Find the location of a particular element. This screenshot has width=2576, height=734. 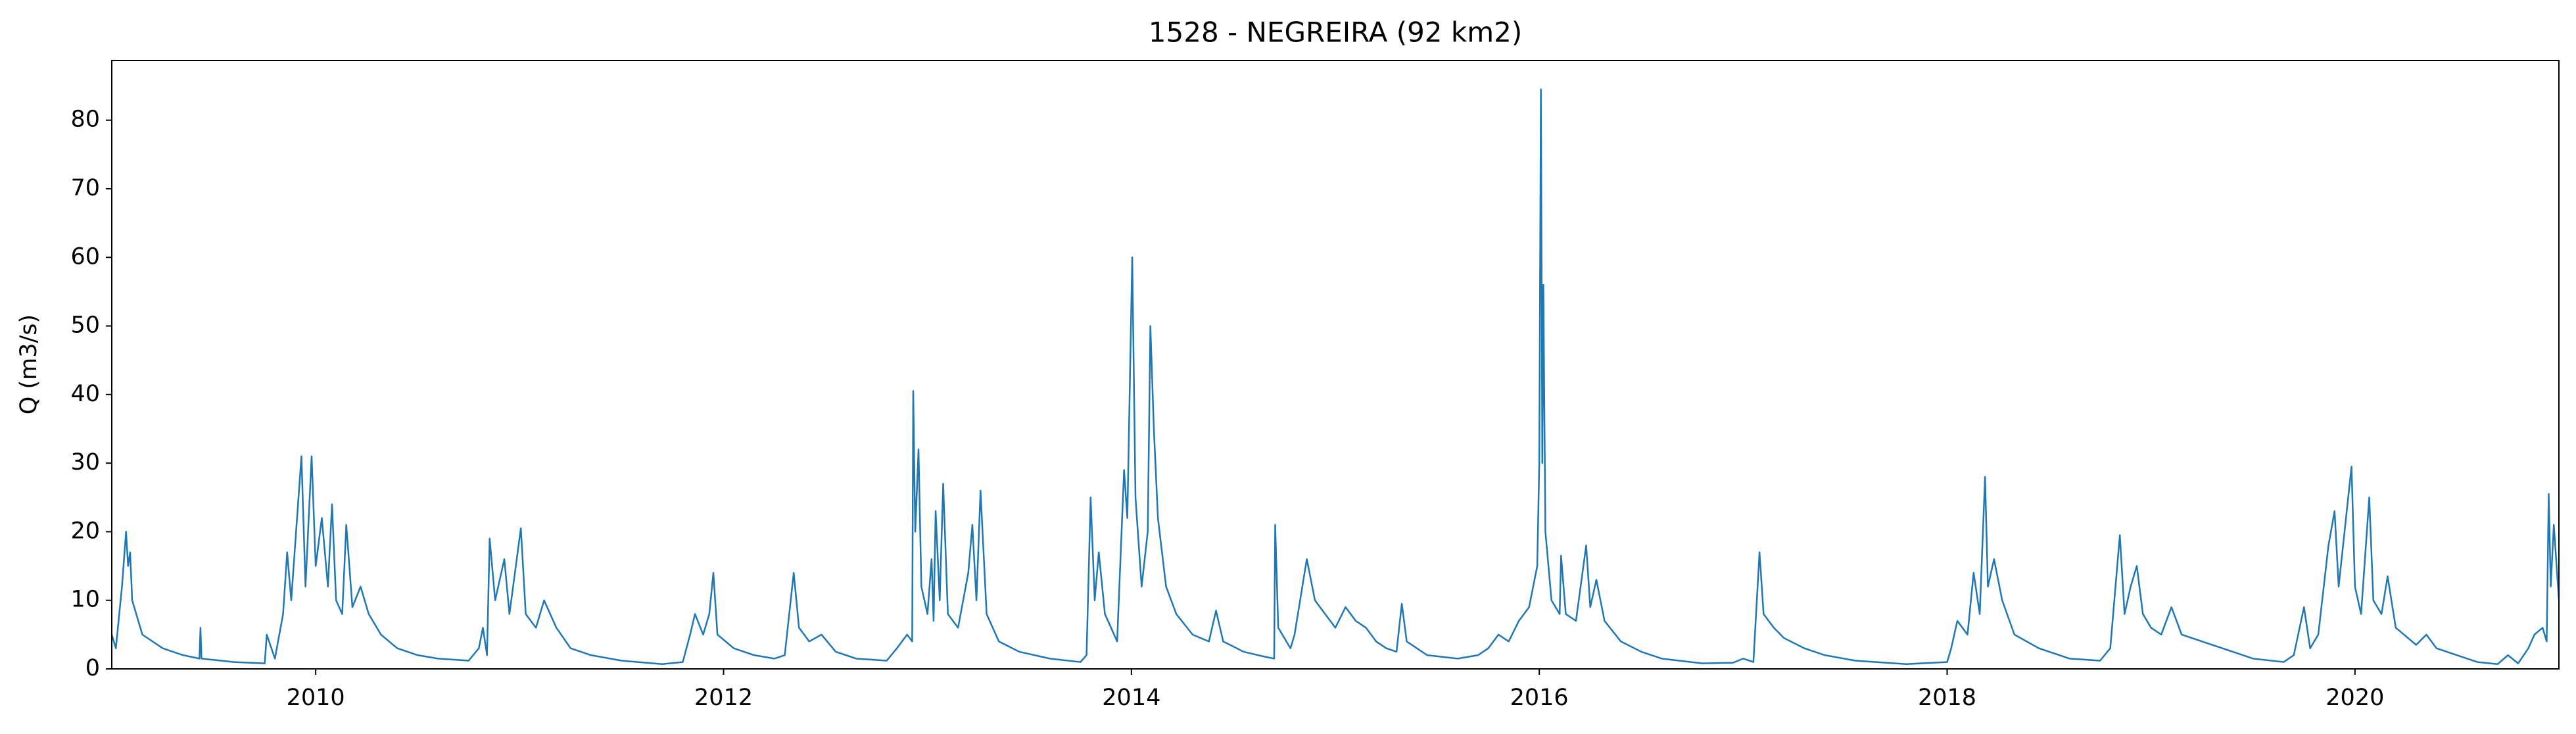

y-tick-label: 20 is located at coordinates (85, 531).